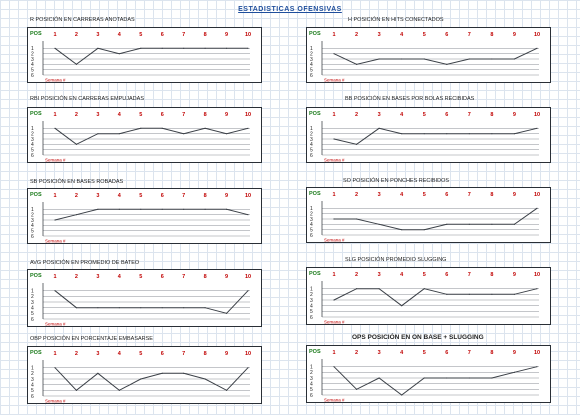 The width and height of the screenshot is (580, 415). Describe the element at coordinates (469, 275) in the screenshot. I see `x-tick-label: 7` at that location.